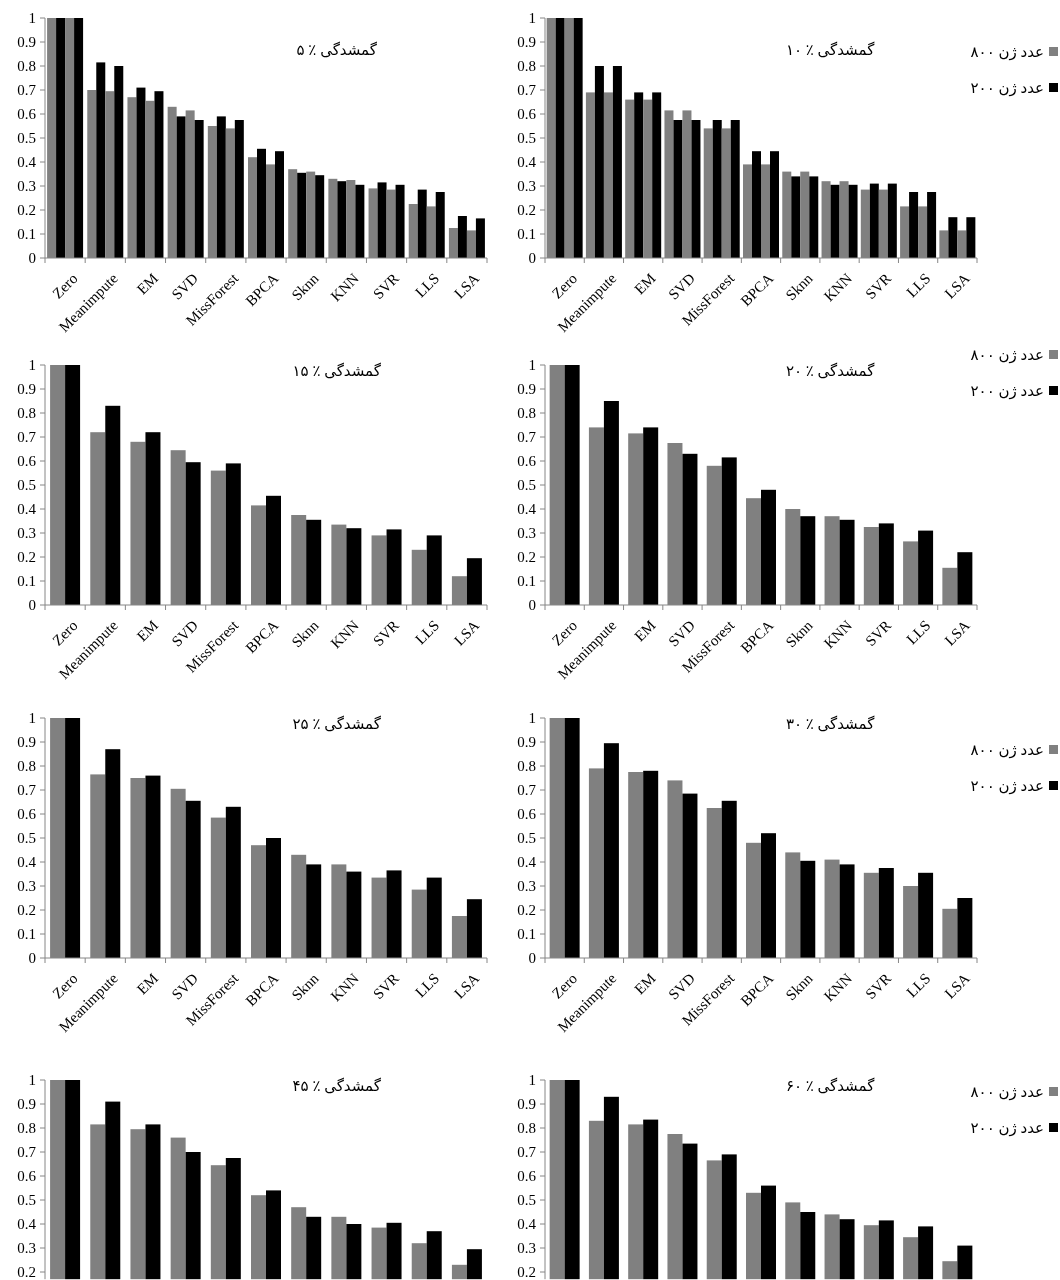 The image size is (1060, 1280). I want to click on x-tick-label: SVR, so click(878, 986).